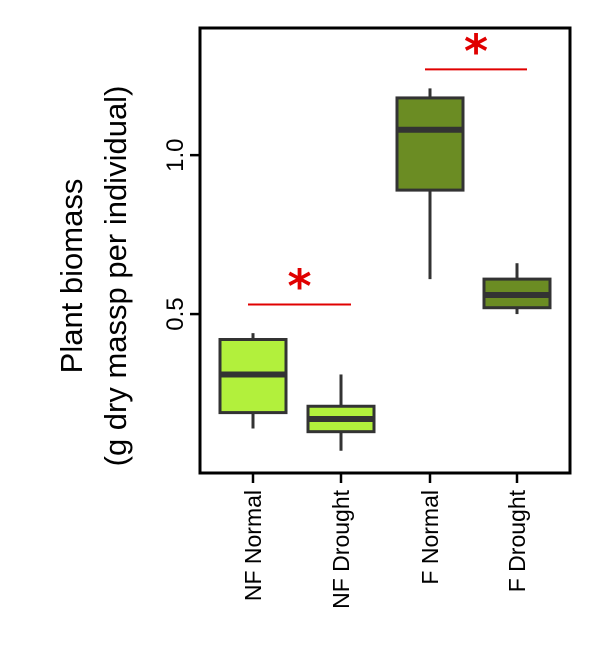 This screenshot has height=661, width=591. What do you see at coordinates (430, 144) in the screenshot?
I see `box` at bounding box center [430, 144].